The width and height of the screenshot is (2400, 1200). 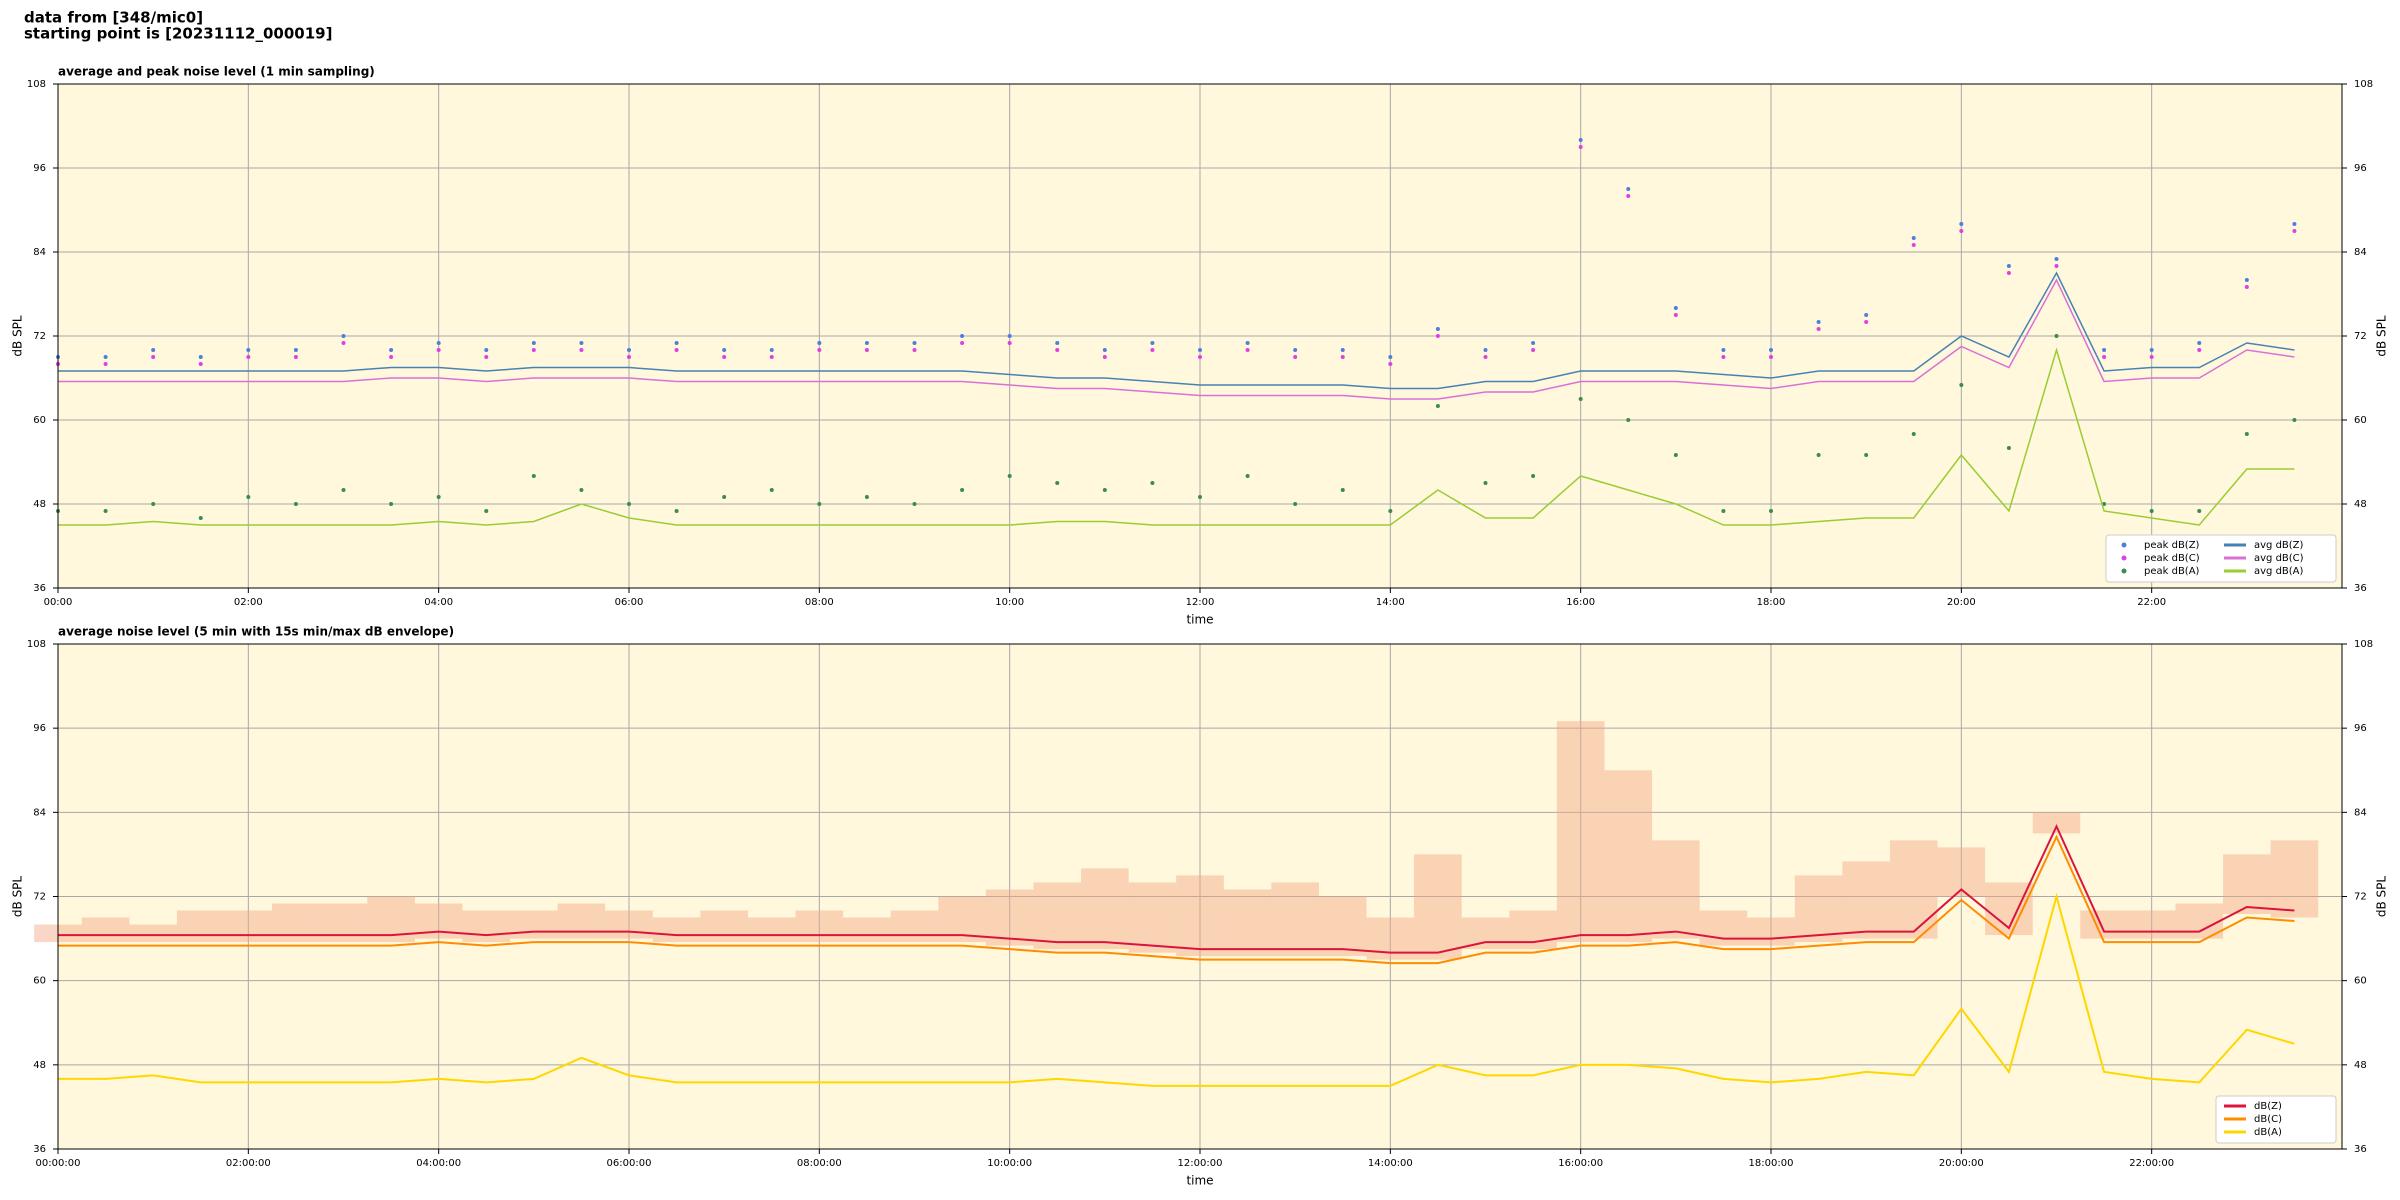 I want to click on legend-label: avg dB(A), so click(x=2279, y=571).